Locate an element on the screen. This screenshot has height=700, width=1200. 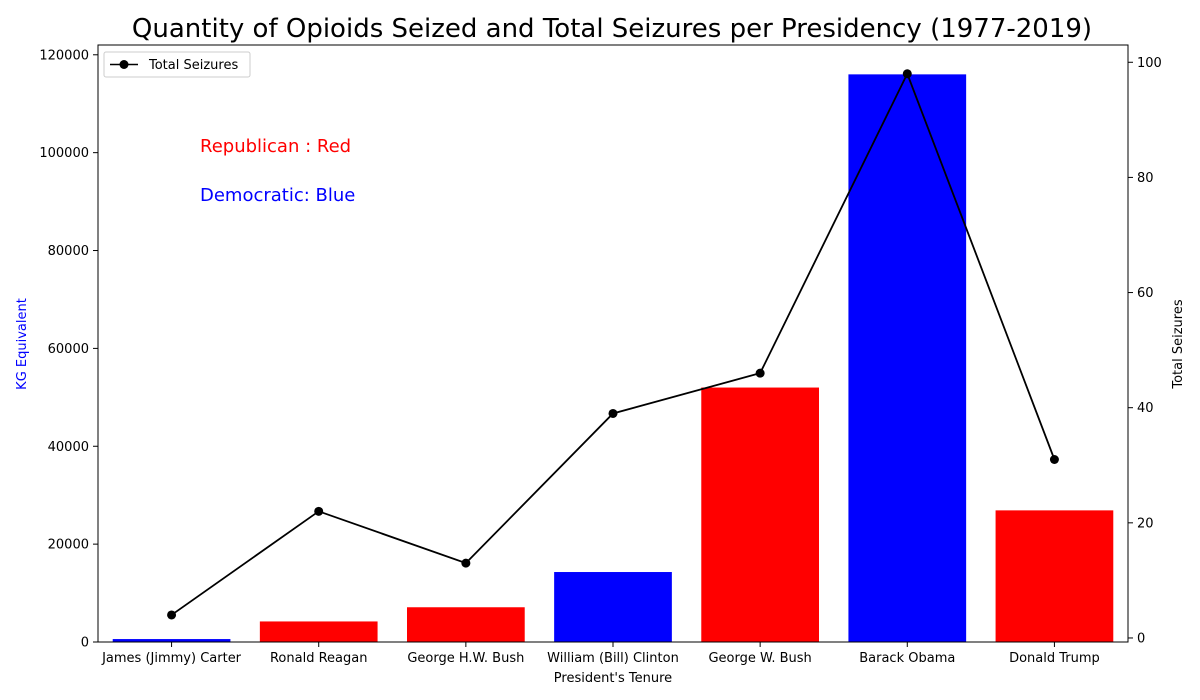
legend-entry-total-seizures: Total Seizures is located at coordinates (193, 65).